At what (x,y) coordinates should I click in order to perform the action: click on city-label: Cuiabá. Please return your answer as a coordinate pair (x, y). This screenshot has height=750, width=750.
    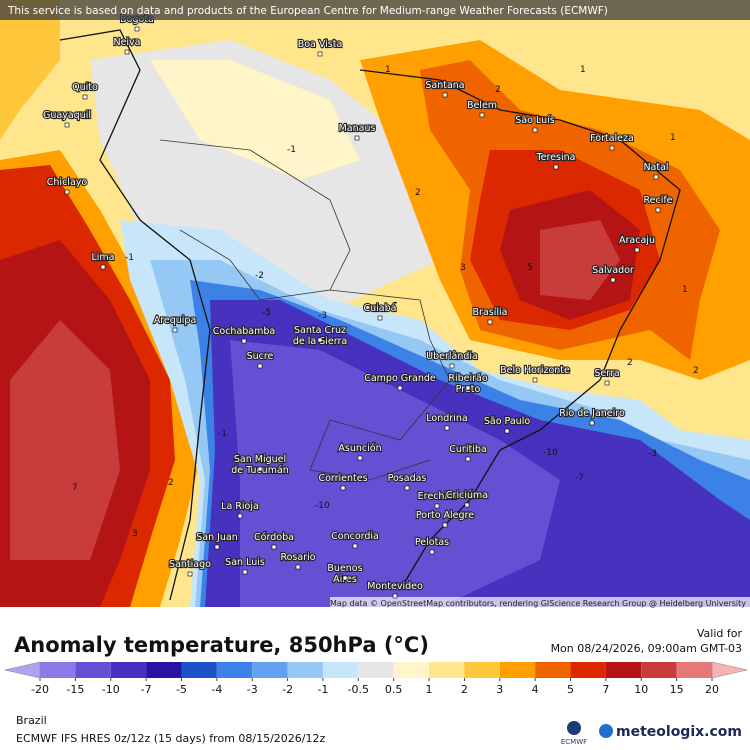
    Looking at the image, I should click on (380, 308).